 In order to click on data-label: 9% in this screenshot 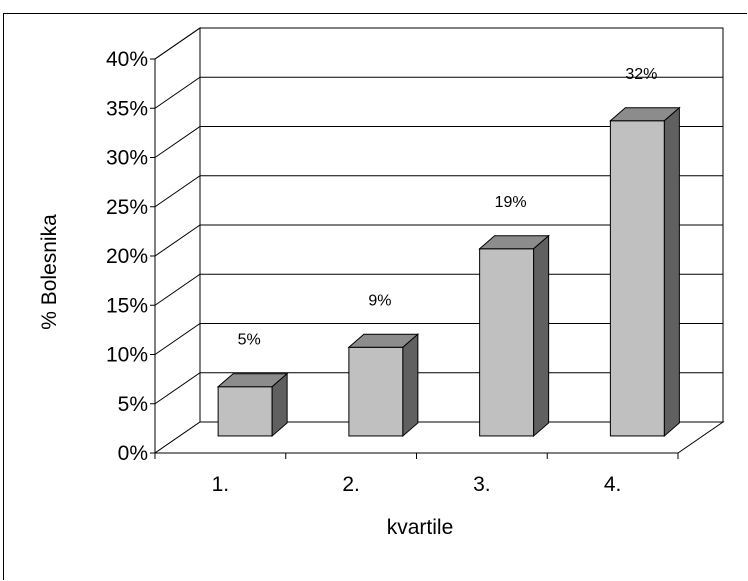, I will do `click(379, 300)`.